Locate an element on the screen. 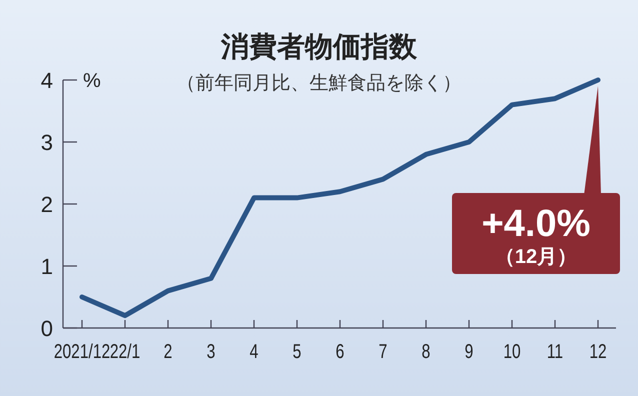 The image size is (638, 396). y-tick-label: 4 is located at coordinates (46, 80).